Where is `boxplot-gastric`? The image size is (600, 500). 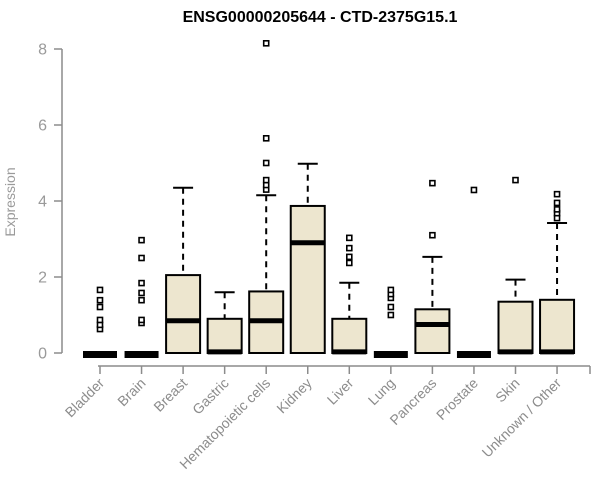 boxplot-gastric is located at coordinates (224, 323).